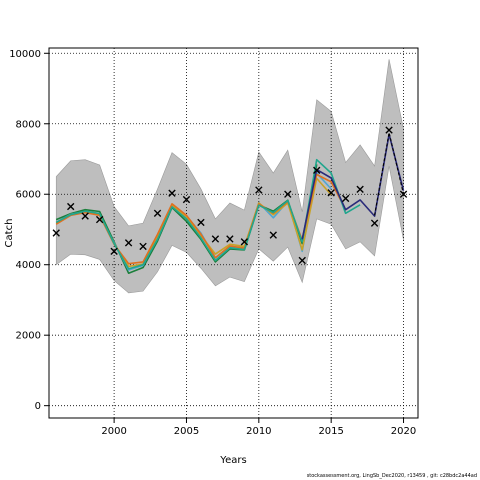  Describe the element at coordinates (25, 54) in the screenshot. I see `y-tick-label: 10000` at that location.